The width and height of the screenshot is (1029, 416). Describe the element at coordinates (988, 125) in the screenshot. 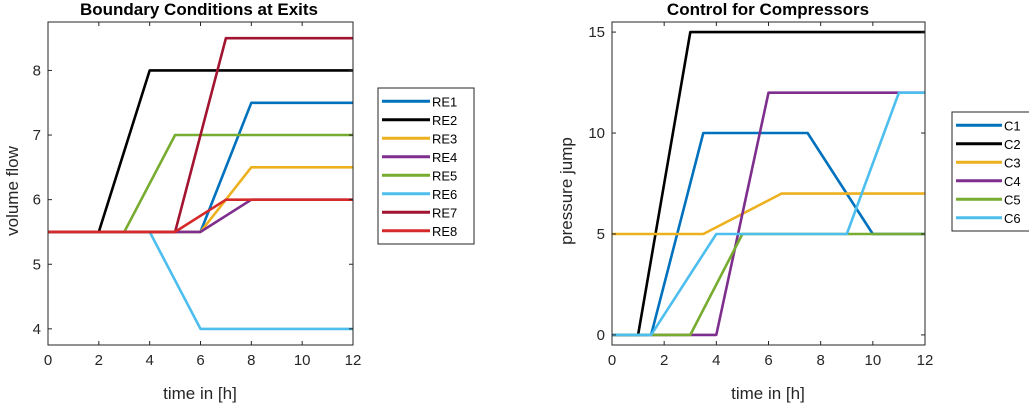

I see `legend-item-c1: C1` at that location.